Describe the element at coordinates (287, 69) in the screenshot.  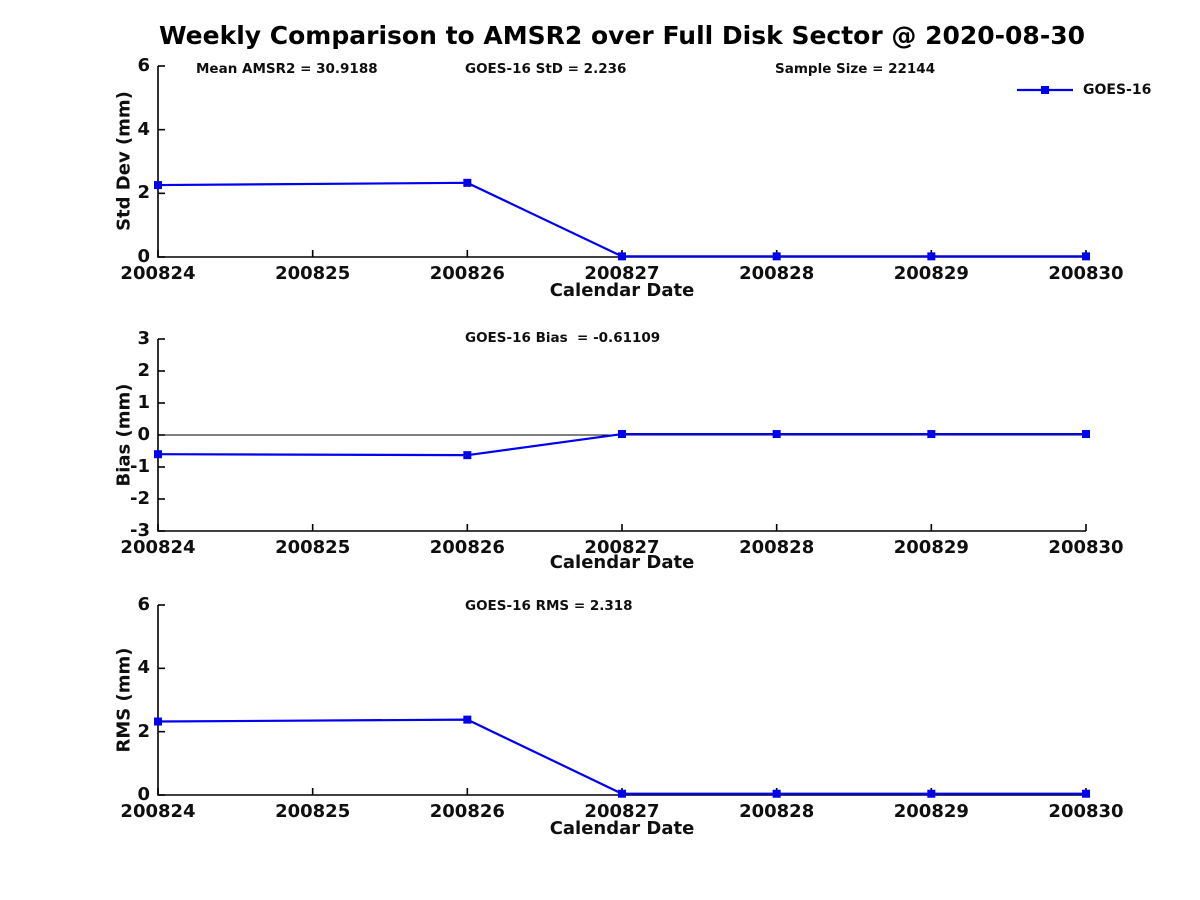
I see `annotation-mean-amsr2: Mean AMSR2 = 30.9188` at that location.